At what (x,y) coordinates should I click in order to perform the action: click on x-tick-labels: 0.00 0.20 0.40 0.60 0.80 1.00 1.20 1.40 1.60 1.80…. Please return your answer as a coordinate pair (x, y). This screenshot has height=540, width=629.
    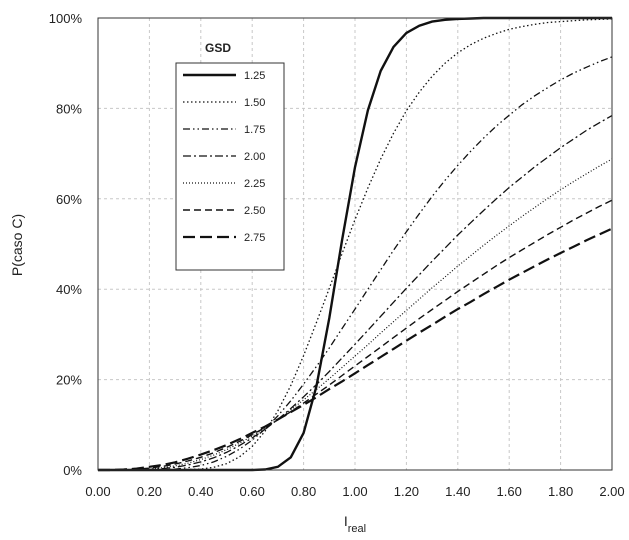
    Looking at the image, I should click on (354, 491).